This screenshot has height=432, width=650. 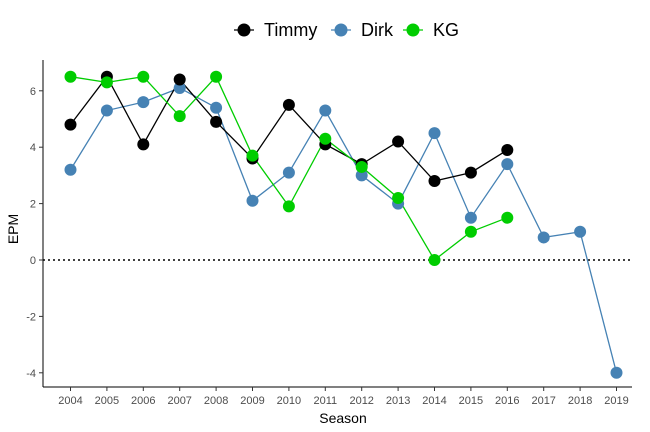 What do you see at coordinates (290, 30) in the screenshot?
I see `legend-label-timmy: Timmy` at bounding box center [290, 30].